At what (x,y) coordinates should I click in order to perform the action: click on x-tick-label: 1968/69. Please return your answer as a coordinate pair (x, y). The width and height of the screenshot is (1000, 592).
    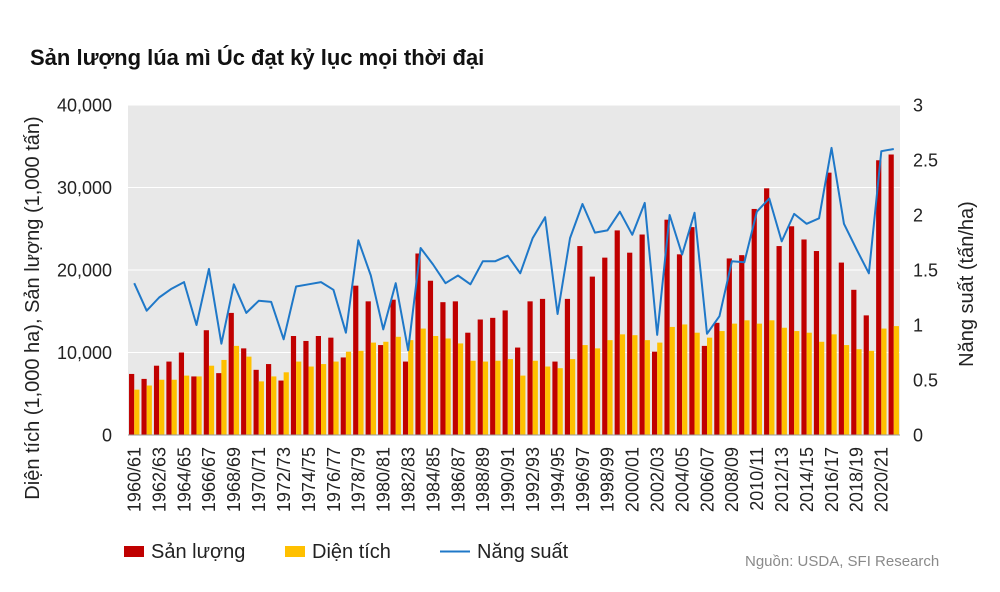
    Looking at the image, I should click on (234, 479).